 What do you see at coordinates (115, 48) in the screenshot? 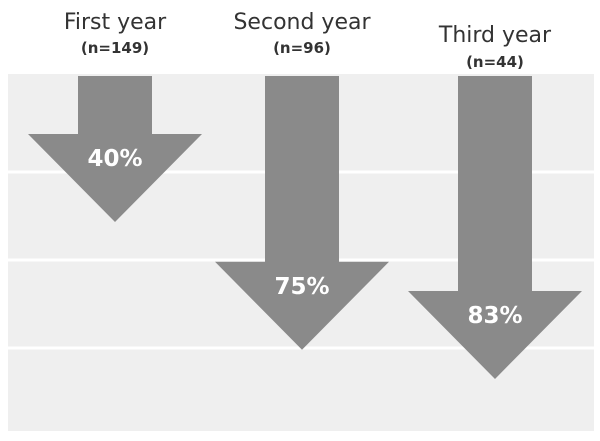
I see `category-n-1: (n=149)` at bounding box center [115, 48].